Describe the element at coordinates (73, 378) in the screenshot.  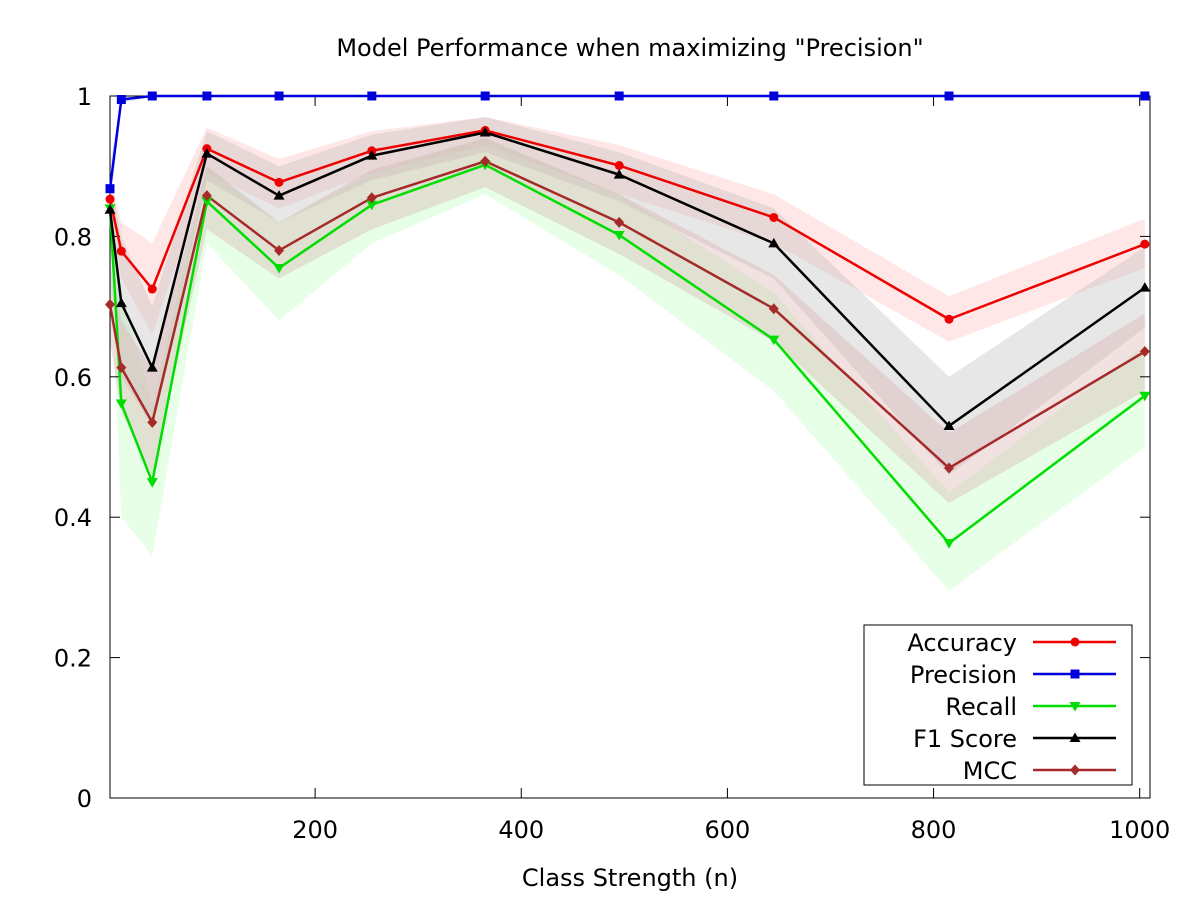
I see `y-tick-label: 0.6` at that location.